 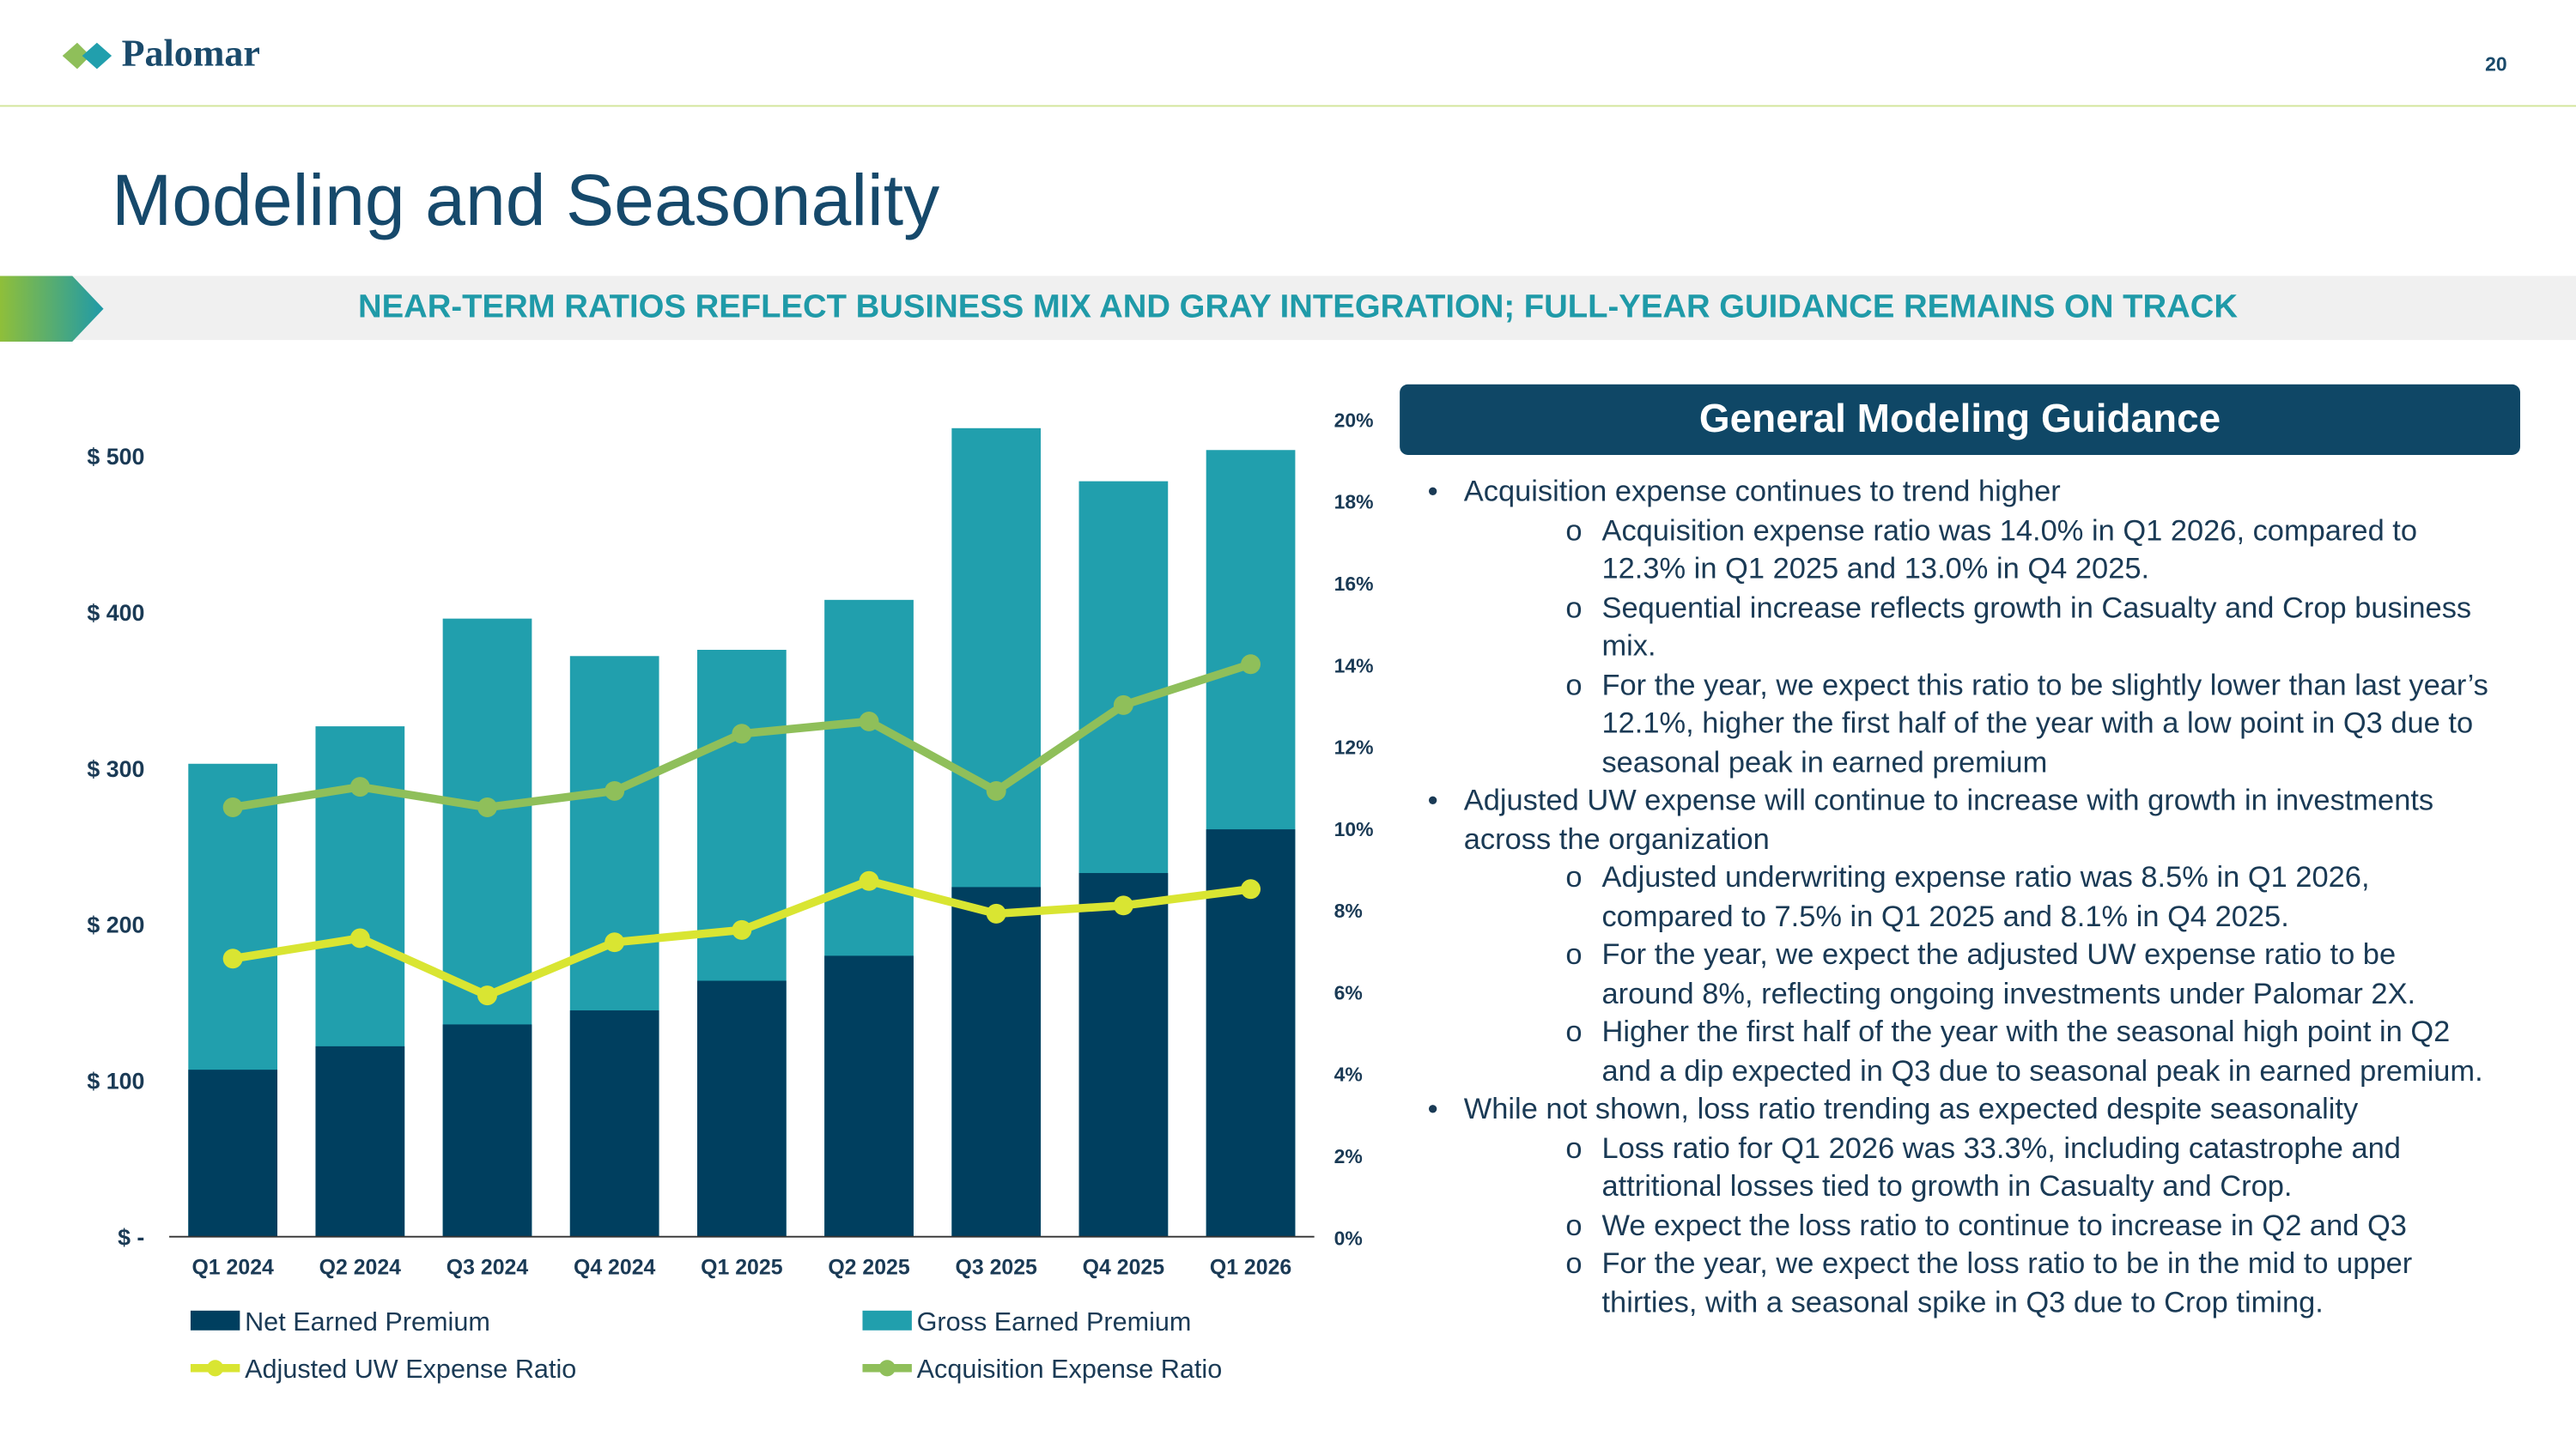 I want to click on y2-tick-label: 16%, so click(x=1354, y=584).